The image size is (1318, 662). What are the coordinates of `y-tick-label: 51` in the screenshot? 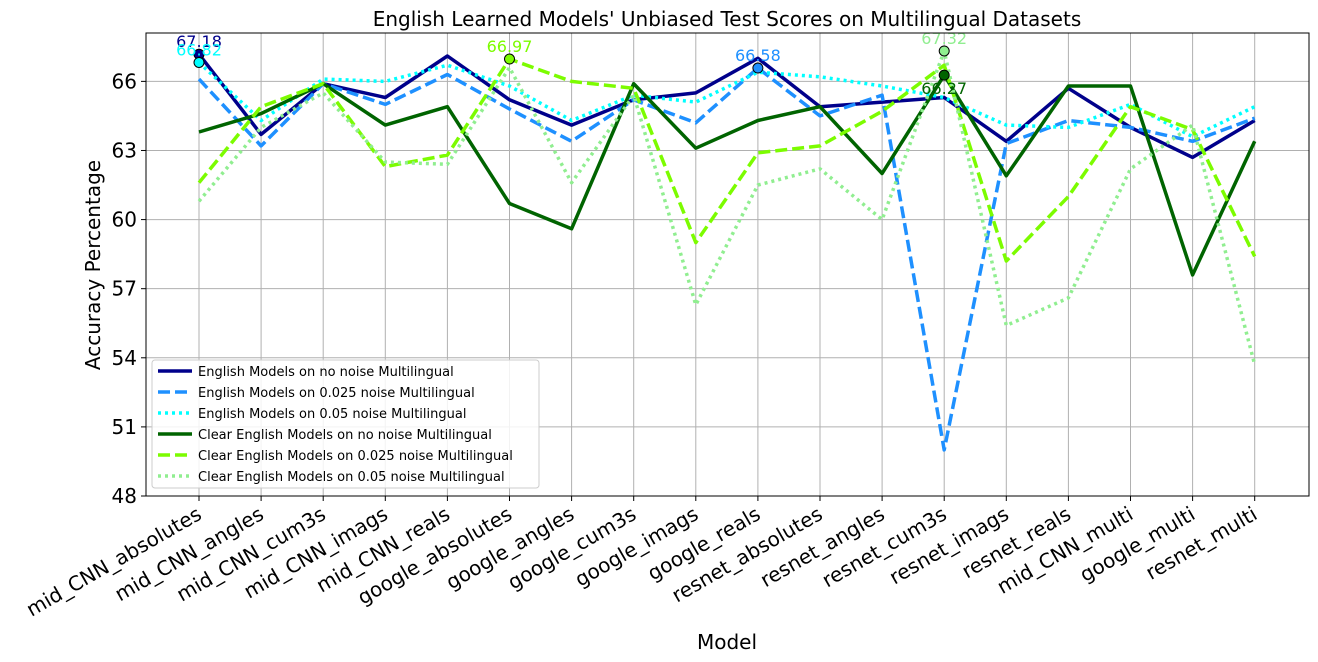 It's located at (124, 427).